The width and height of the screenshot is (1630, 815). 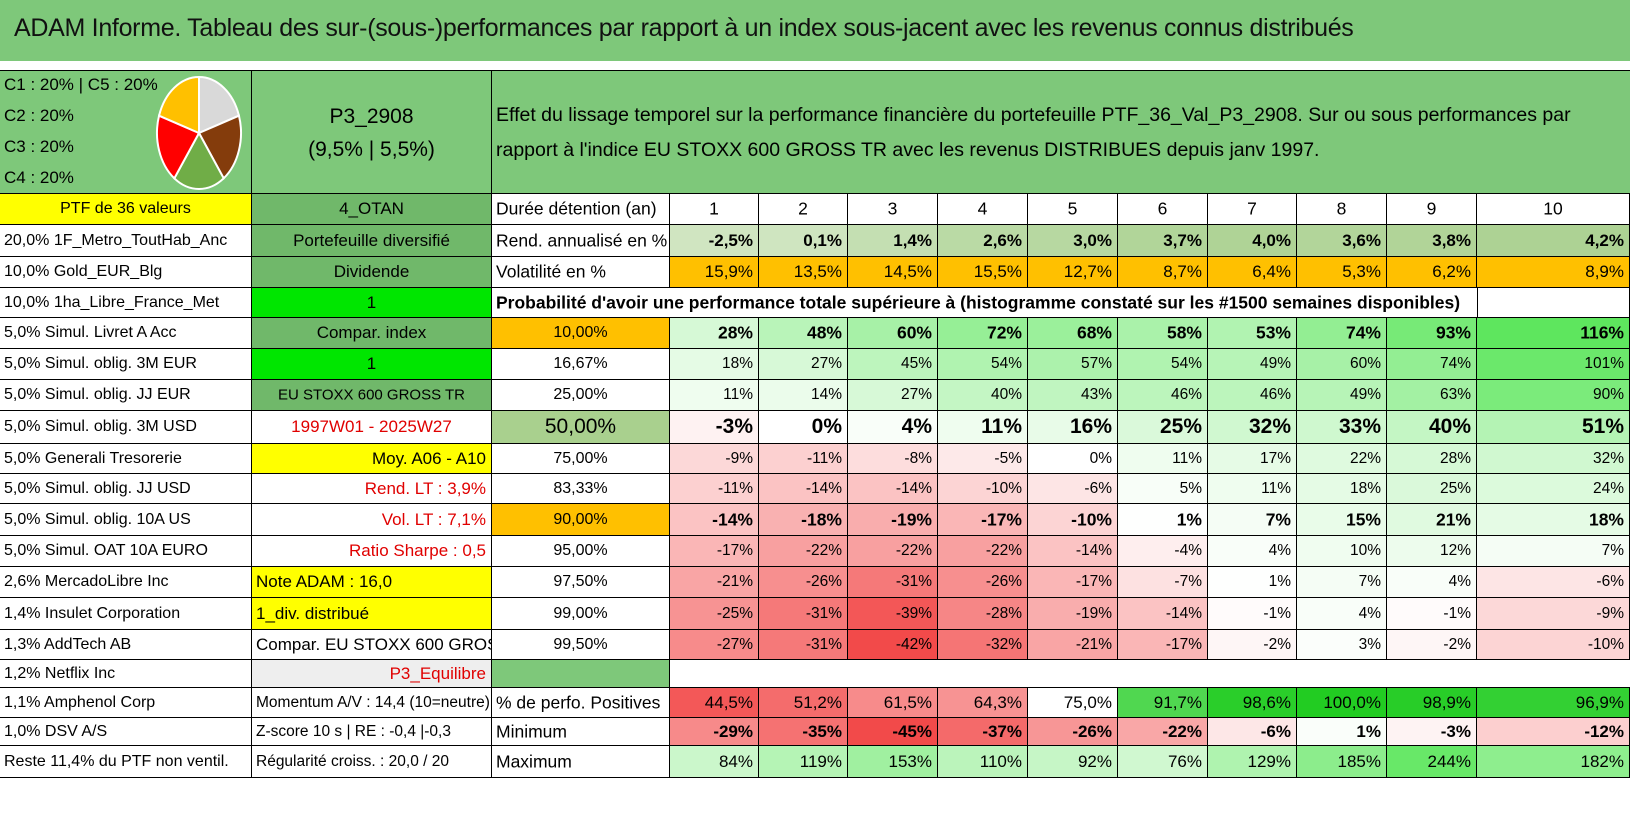 What do you see at coordinates (983, 582) in the screenshot?
I see `probability-value: -26%` at bounding box center [983, 582].